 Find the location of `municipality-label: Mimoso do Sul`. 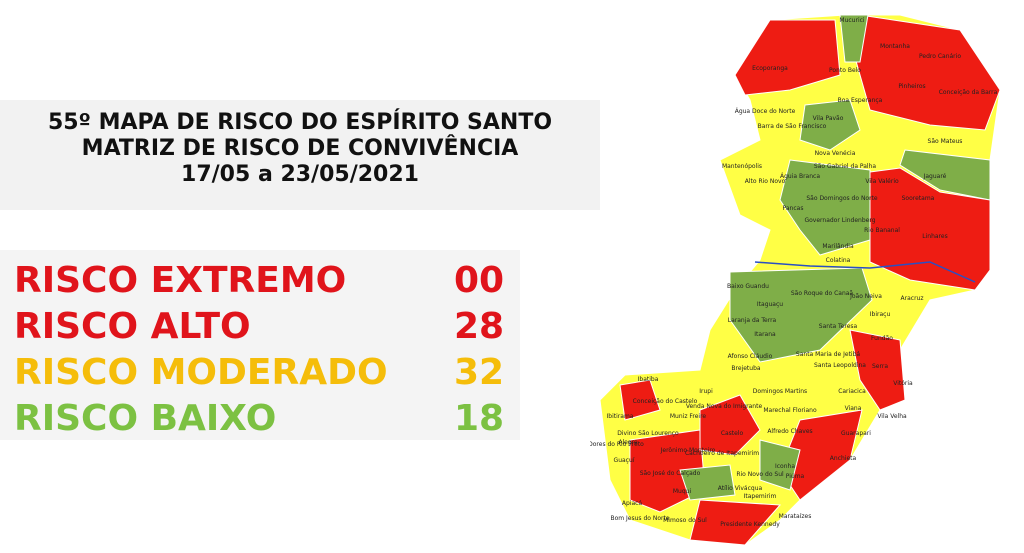

municipality-label: Mimoso do Sul is located at coordinates (685, 520).